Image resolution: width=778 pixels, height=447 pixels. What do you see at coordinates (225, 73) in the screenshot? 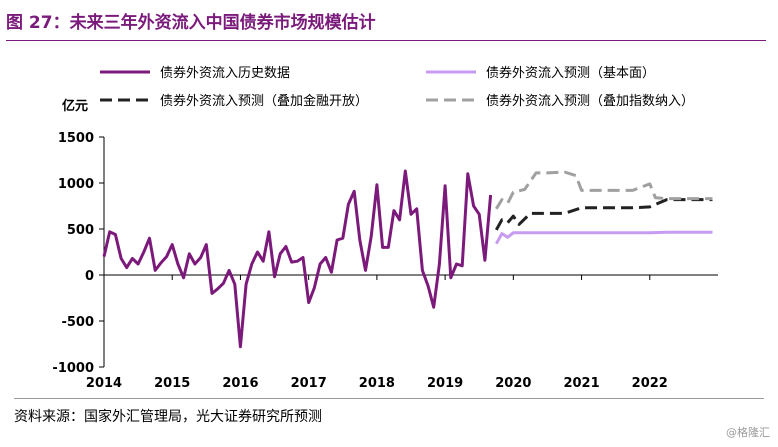
I see `legend-label-1: 债券外资流入历史数据` at bounding box center [225, 73].